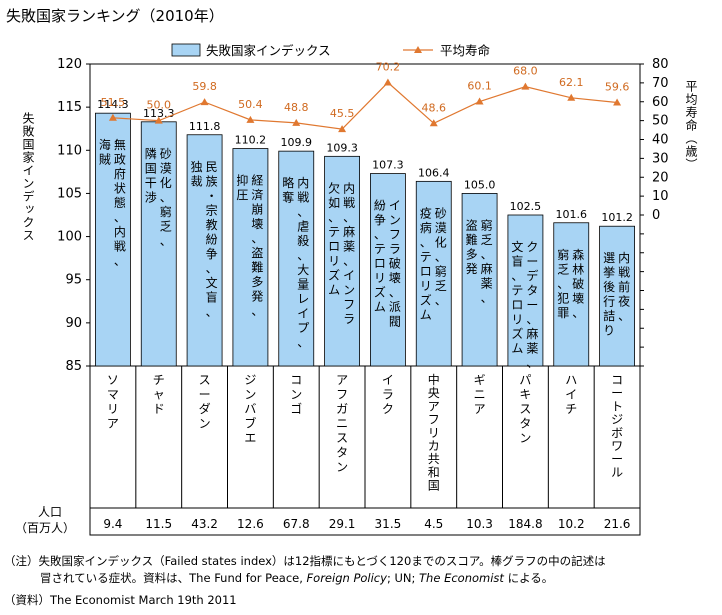 The height and width of the screenshot is (615, 722). Describe the element at coordinates (288, 197) in the screenshot. I see `char: 奪` at that location.